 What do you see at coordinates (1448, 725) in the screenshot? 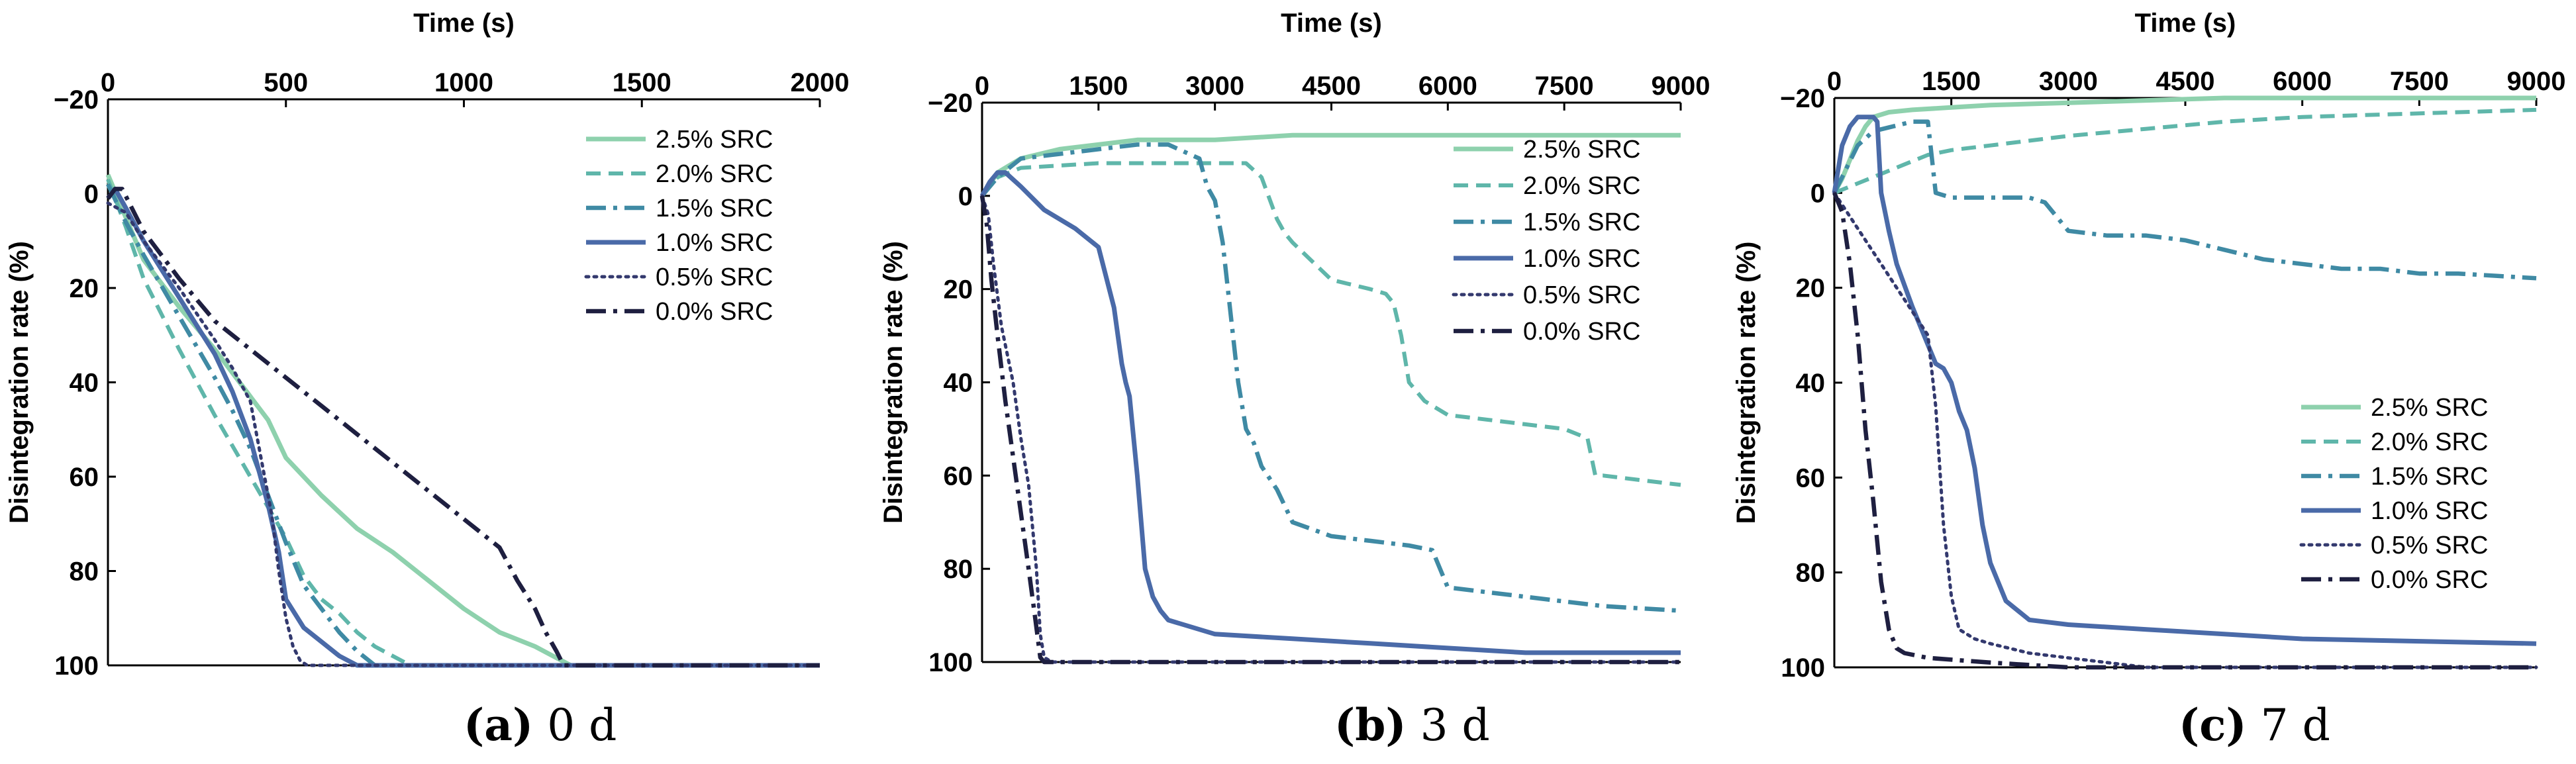
I see `caption-text: 3 d` at bounding box center [1448, 725].